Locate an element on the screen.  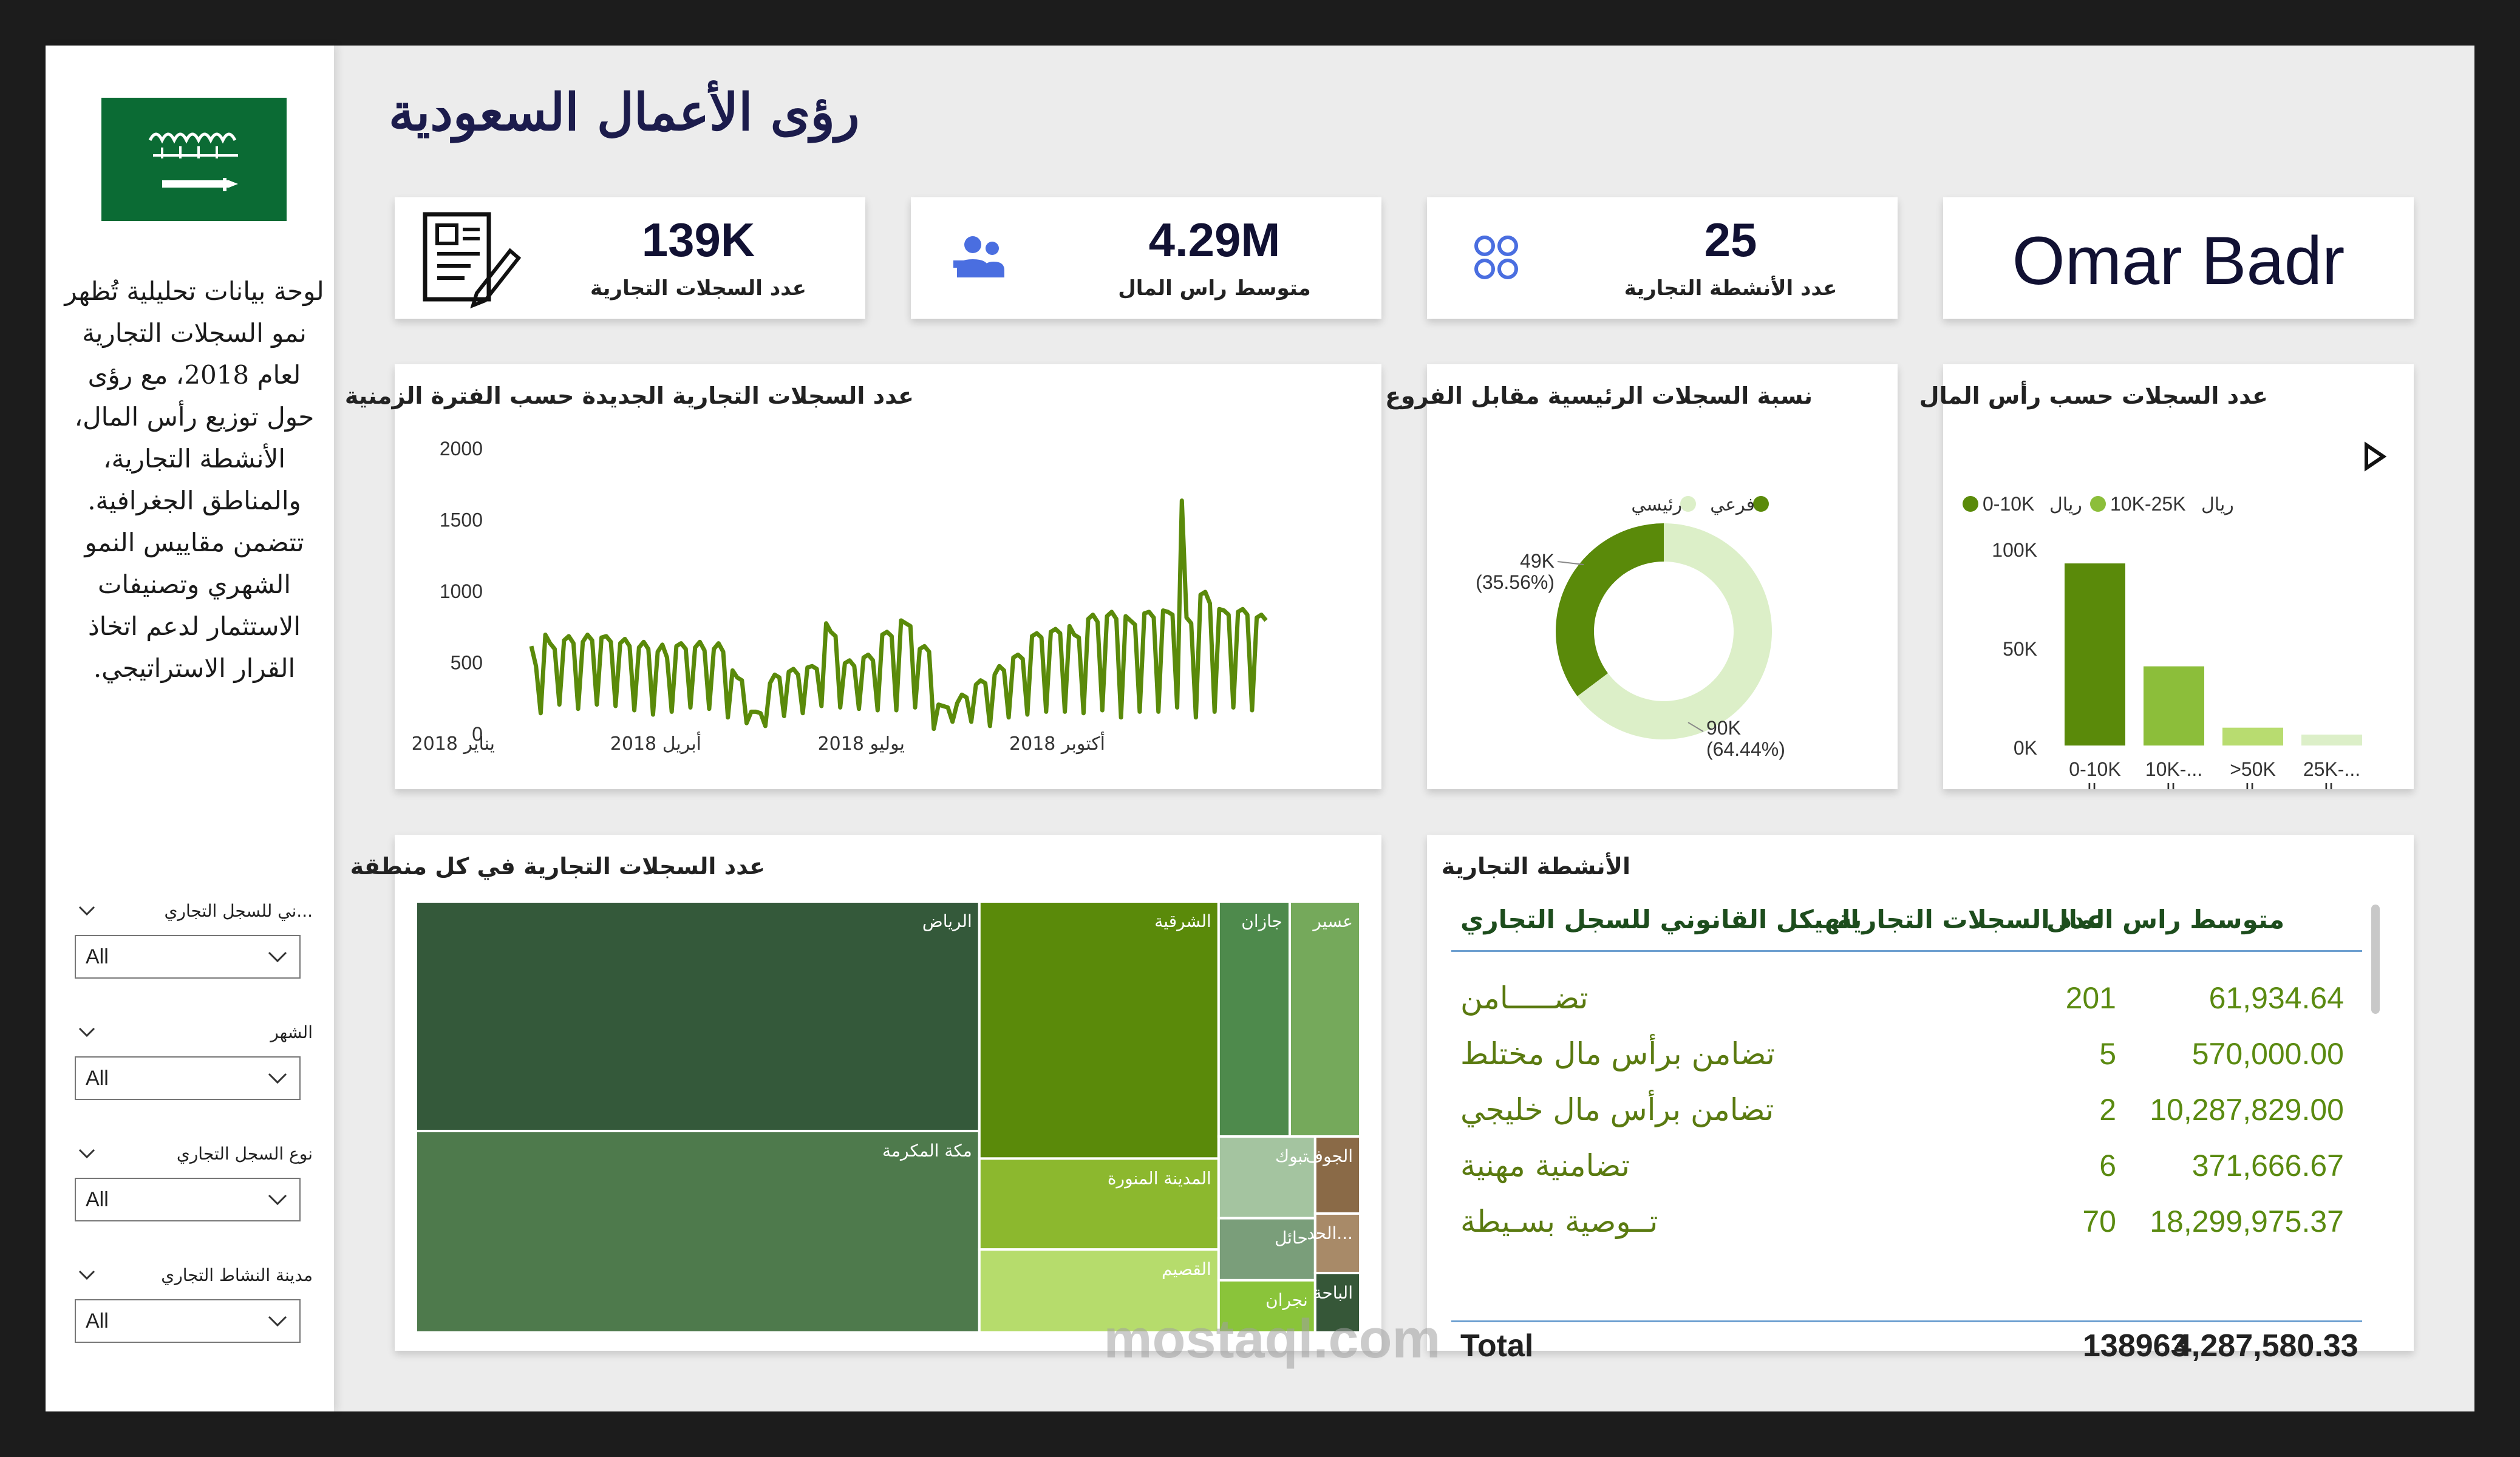
treemap-label: مكة المكرمة is located at coordinates (927, 1151).